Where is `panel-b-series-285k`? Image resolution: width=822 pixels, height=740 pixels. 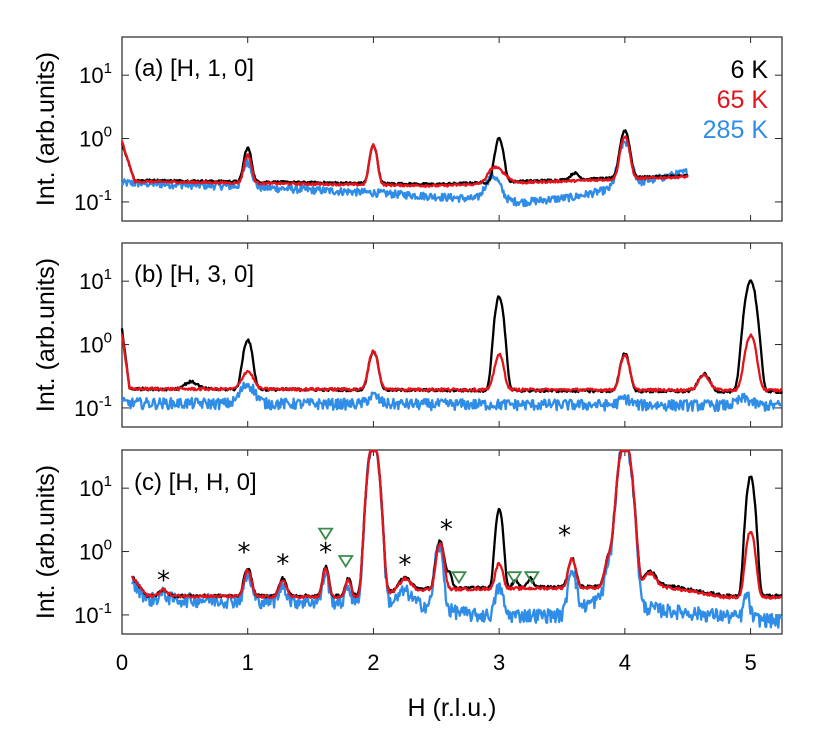 panel-b-series-285k is located at coordinates (451, 397).